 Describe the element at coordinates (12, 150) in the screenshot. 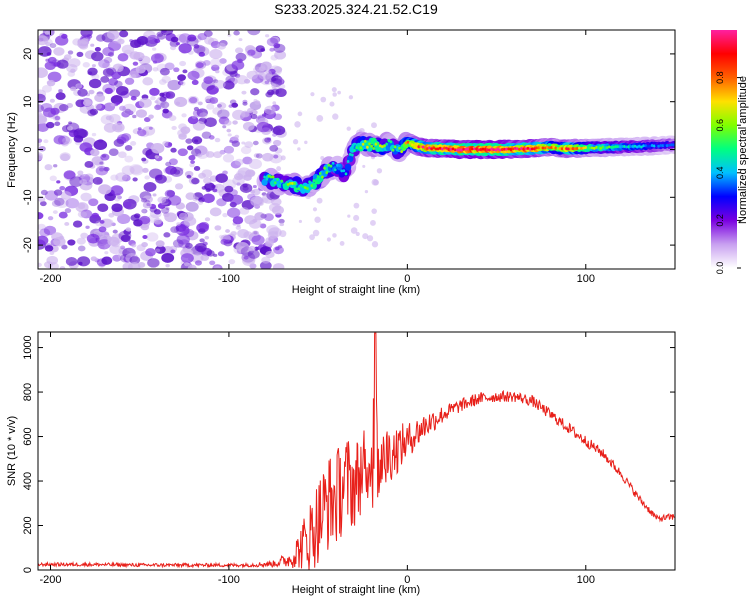

I see `heatmap-y-label: Frequency (Hz)` at that location.